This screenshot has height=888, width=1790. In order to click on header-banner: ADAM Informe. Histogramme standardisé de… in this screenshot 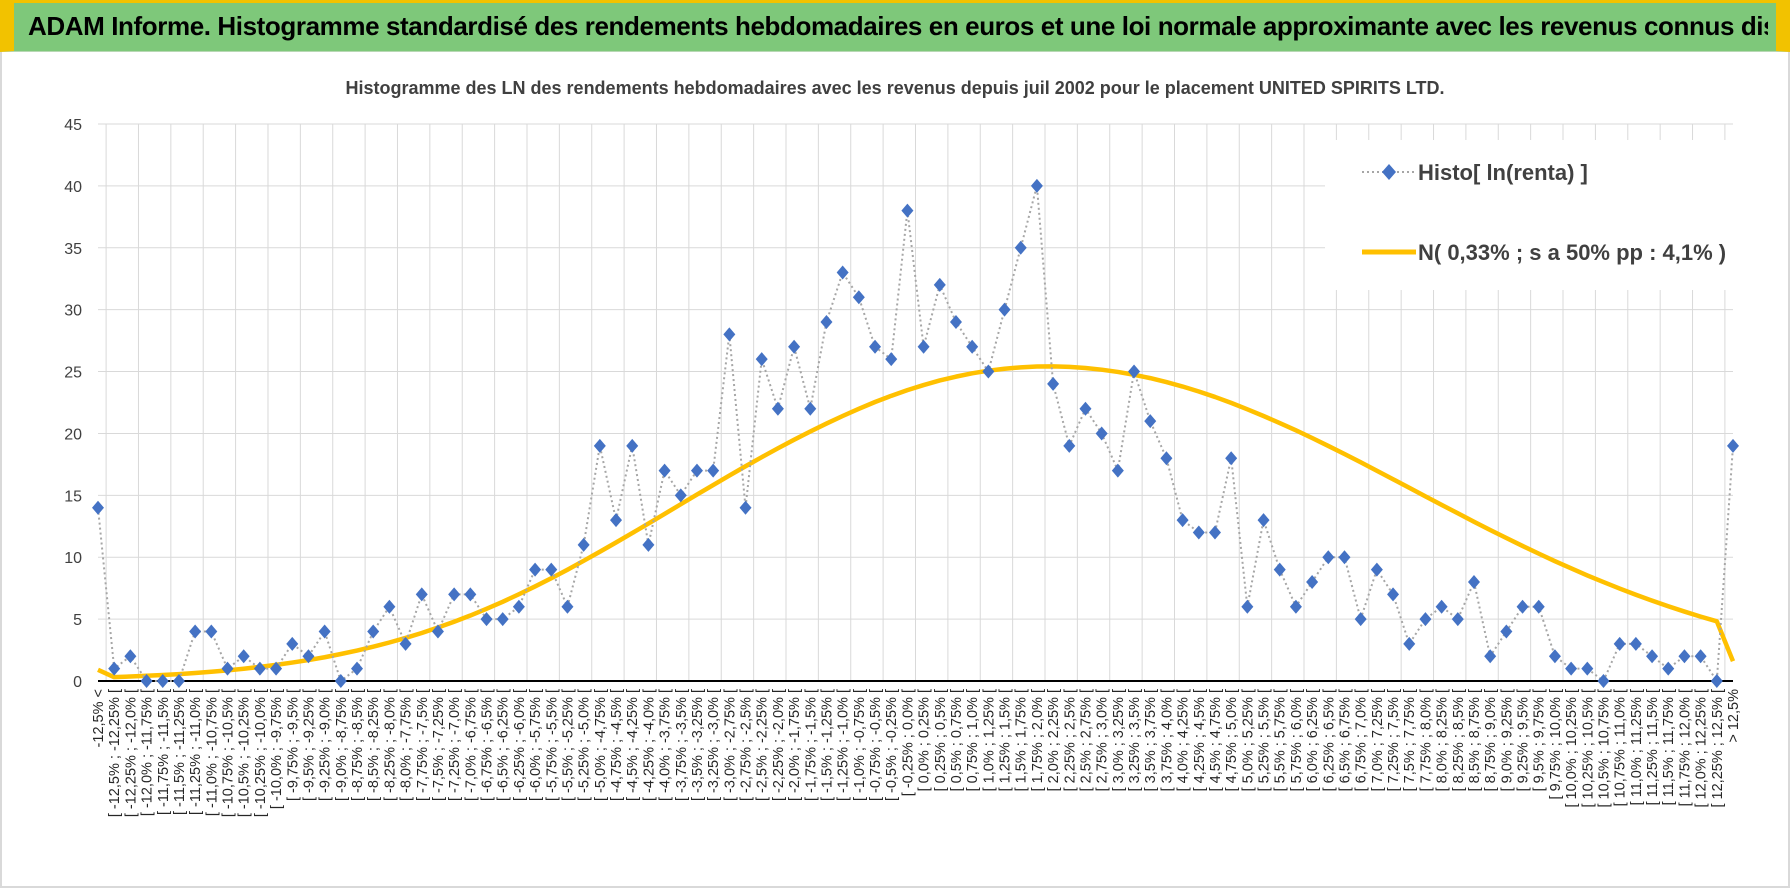, I will do `click(895, 26)`.